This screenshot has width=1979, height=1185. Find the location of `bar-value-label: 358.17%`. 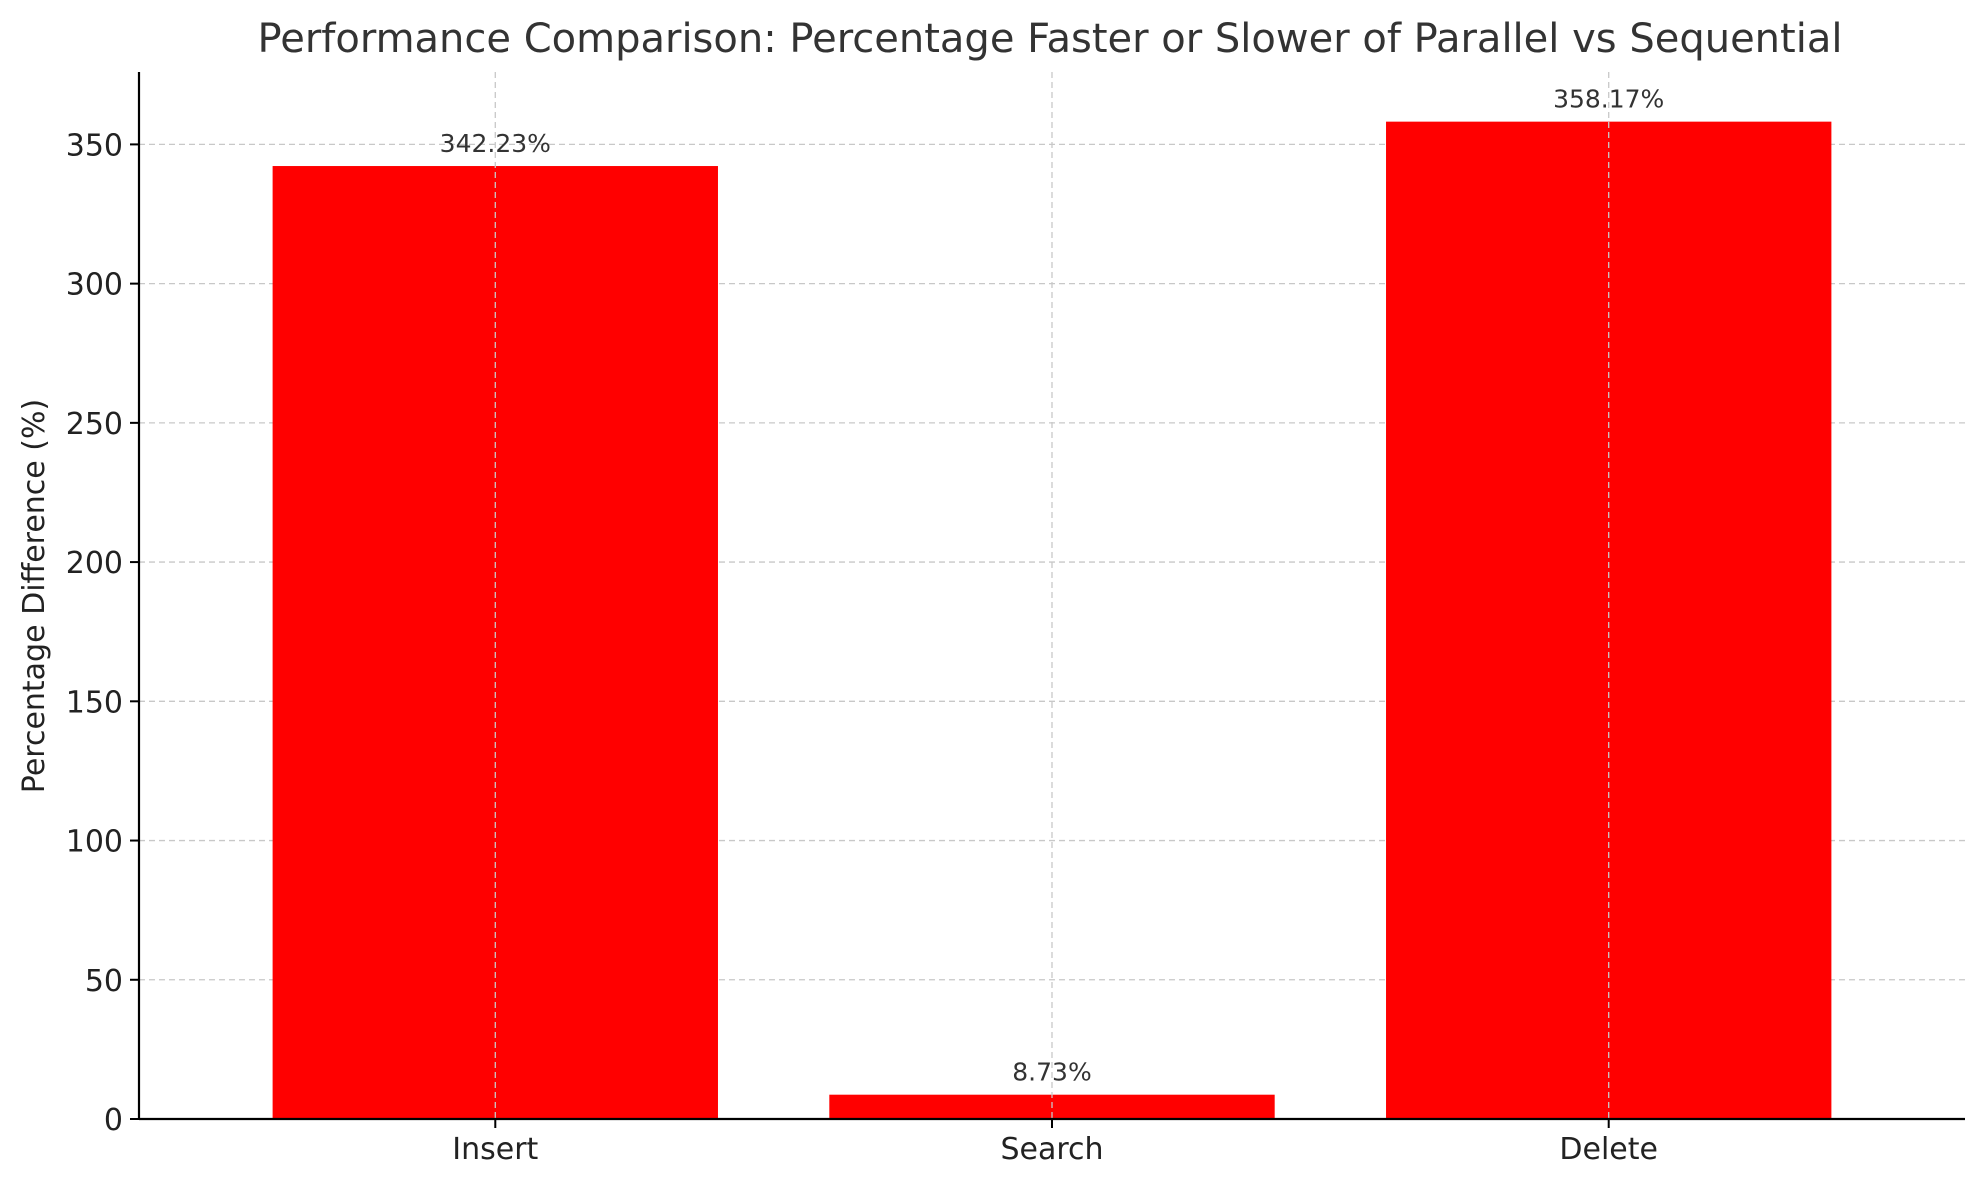

bar-value-label: 358.17% is located at coordinates (1608, 99).